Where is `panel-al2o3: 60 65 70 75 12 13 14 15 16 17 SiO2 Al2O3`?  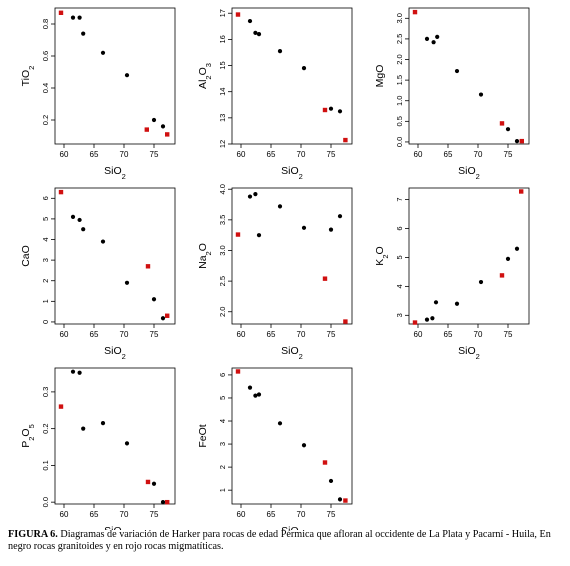 panel-al2o3: 60 65 70 75 12 13 14 15 16 17 SiO2 Al2O3 is located at coordinates (275, 94).